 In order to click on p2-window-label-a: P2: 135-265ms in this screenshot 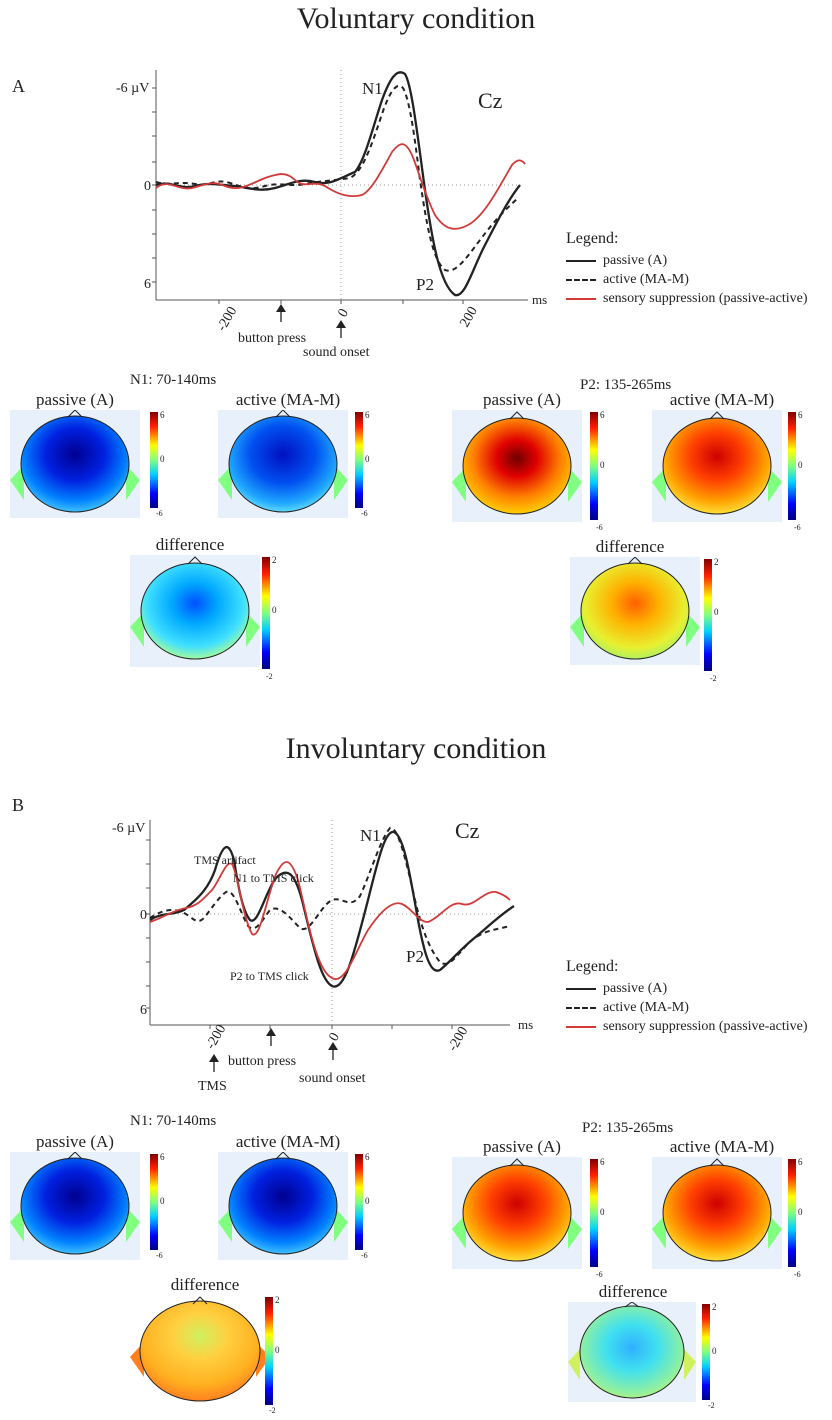, I will do `click(626, 385)`.